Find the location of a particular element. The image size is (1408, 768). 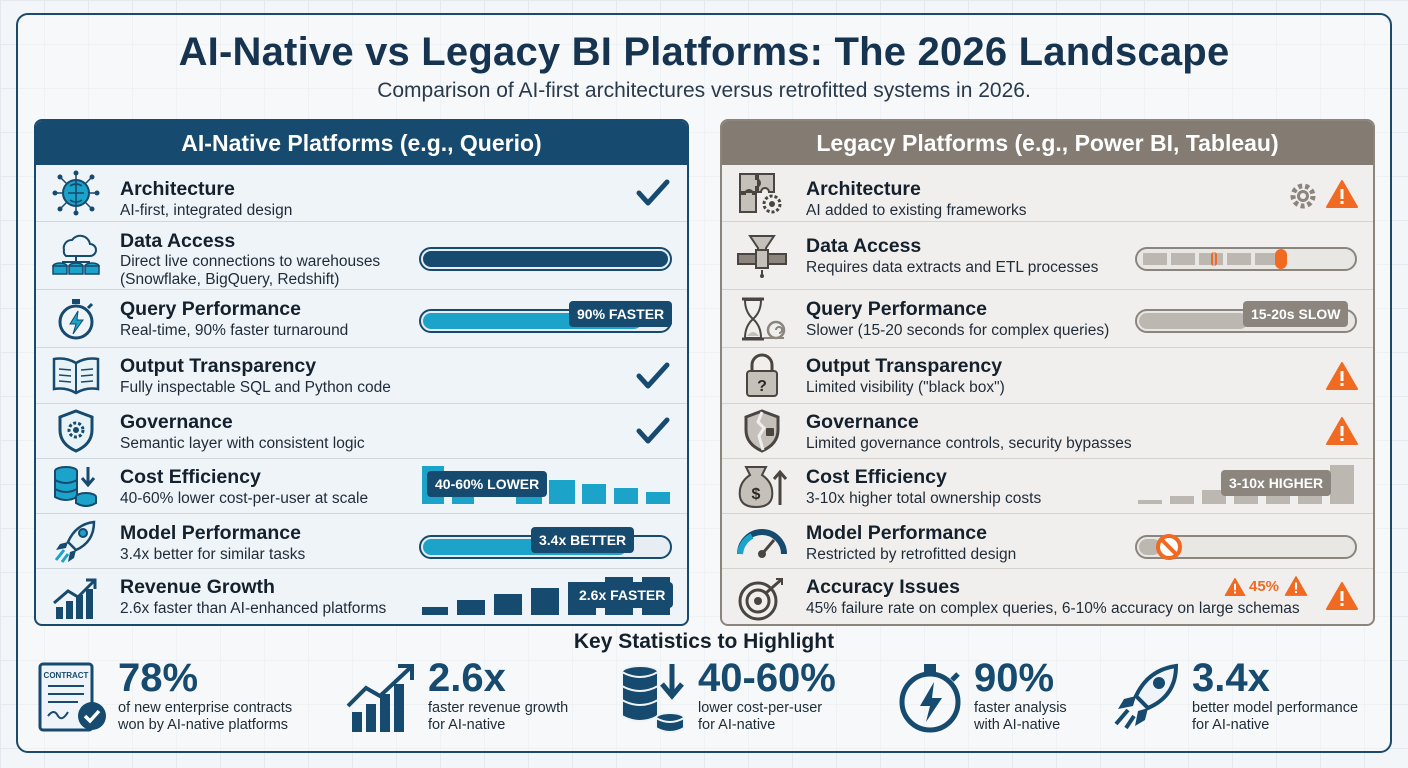

data-access-bar is located at coordinates (545, 259).